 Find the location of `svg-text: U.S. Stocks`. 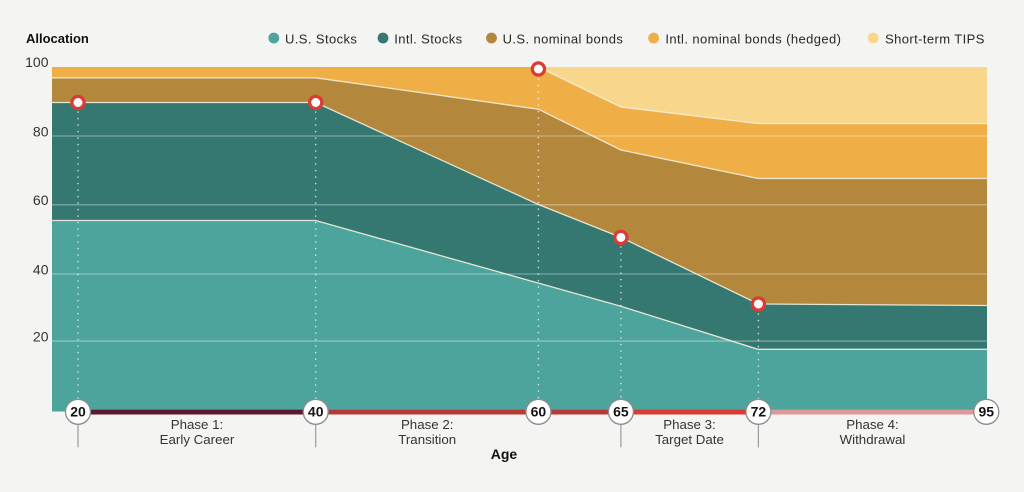

svg-text: U.S. Stocks is located at coordinates (321, 38).